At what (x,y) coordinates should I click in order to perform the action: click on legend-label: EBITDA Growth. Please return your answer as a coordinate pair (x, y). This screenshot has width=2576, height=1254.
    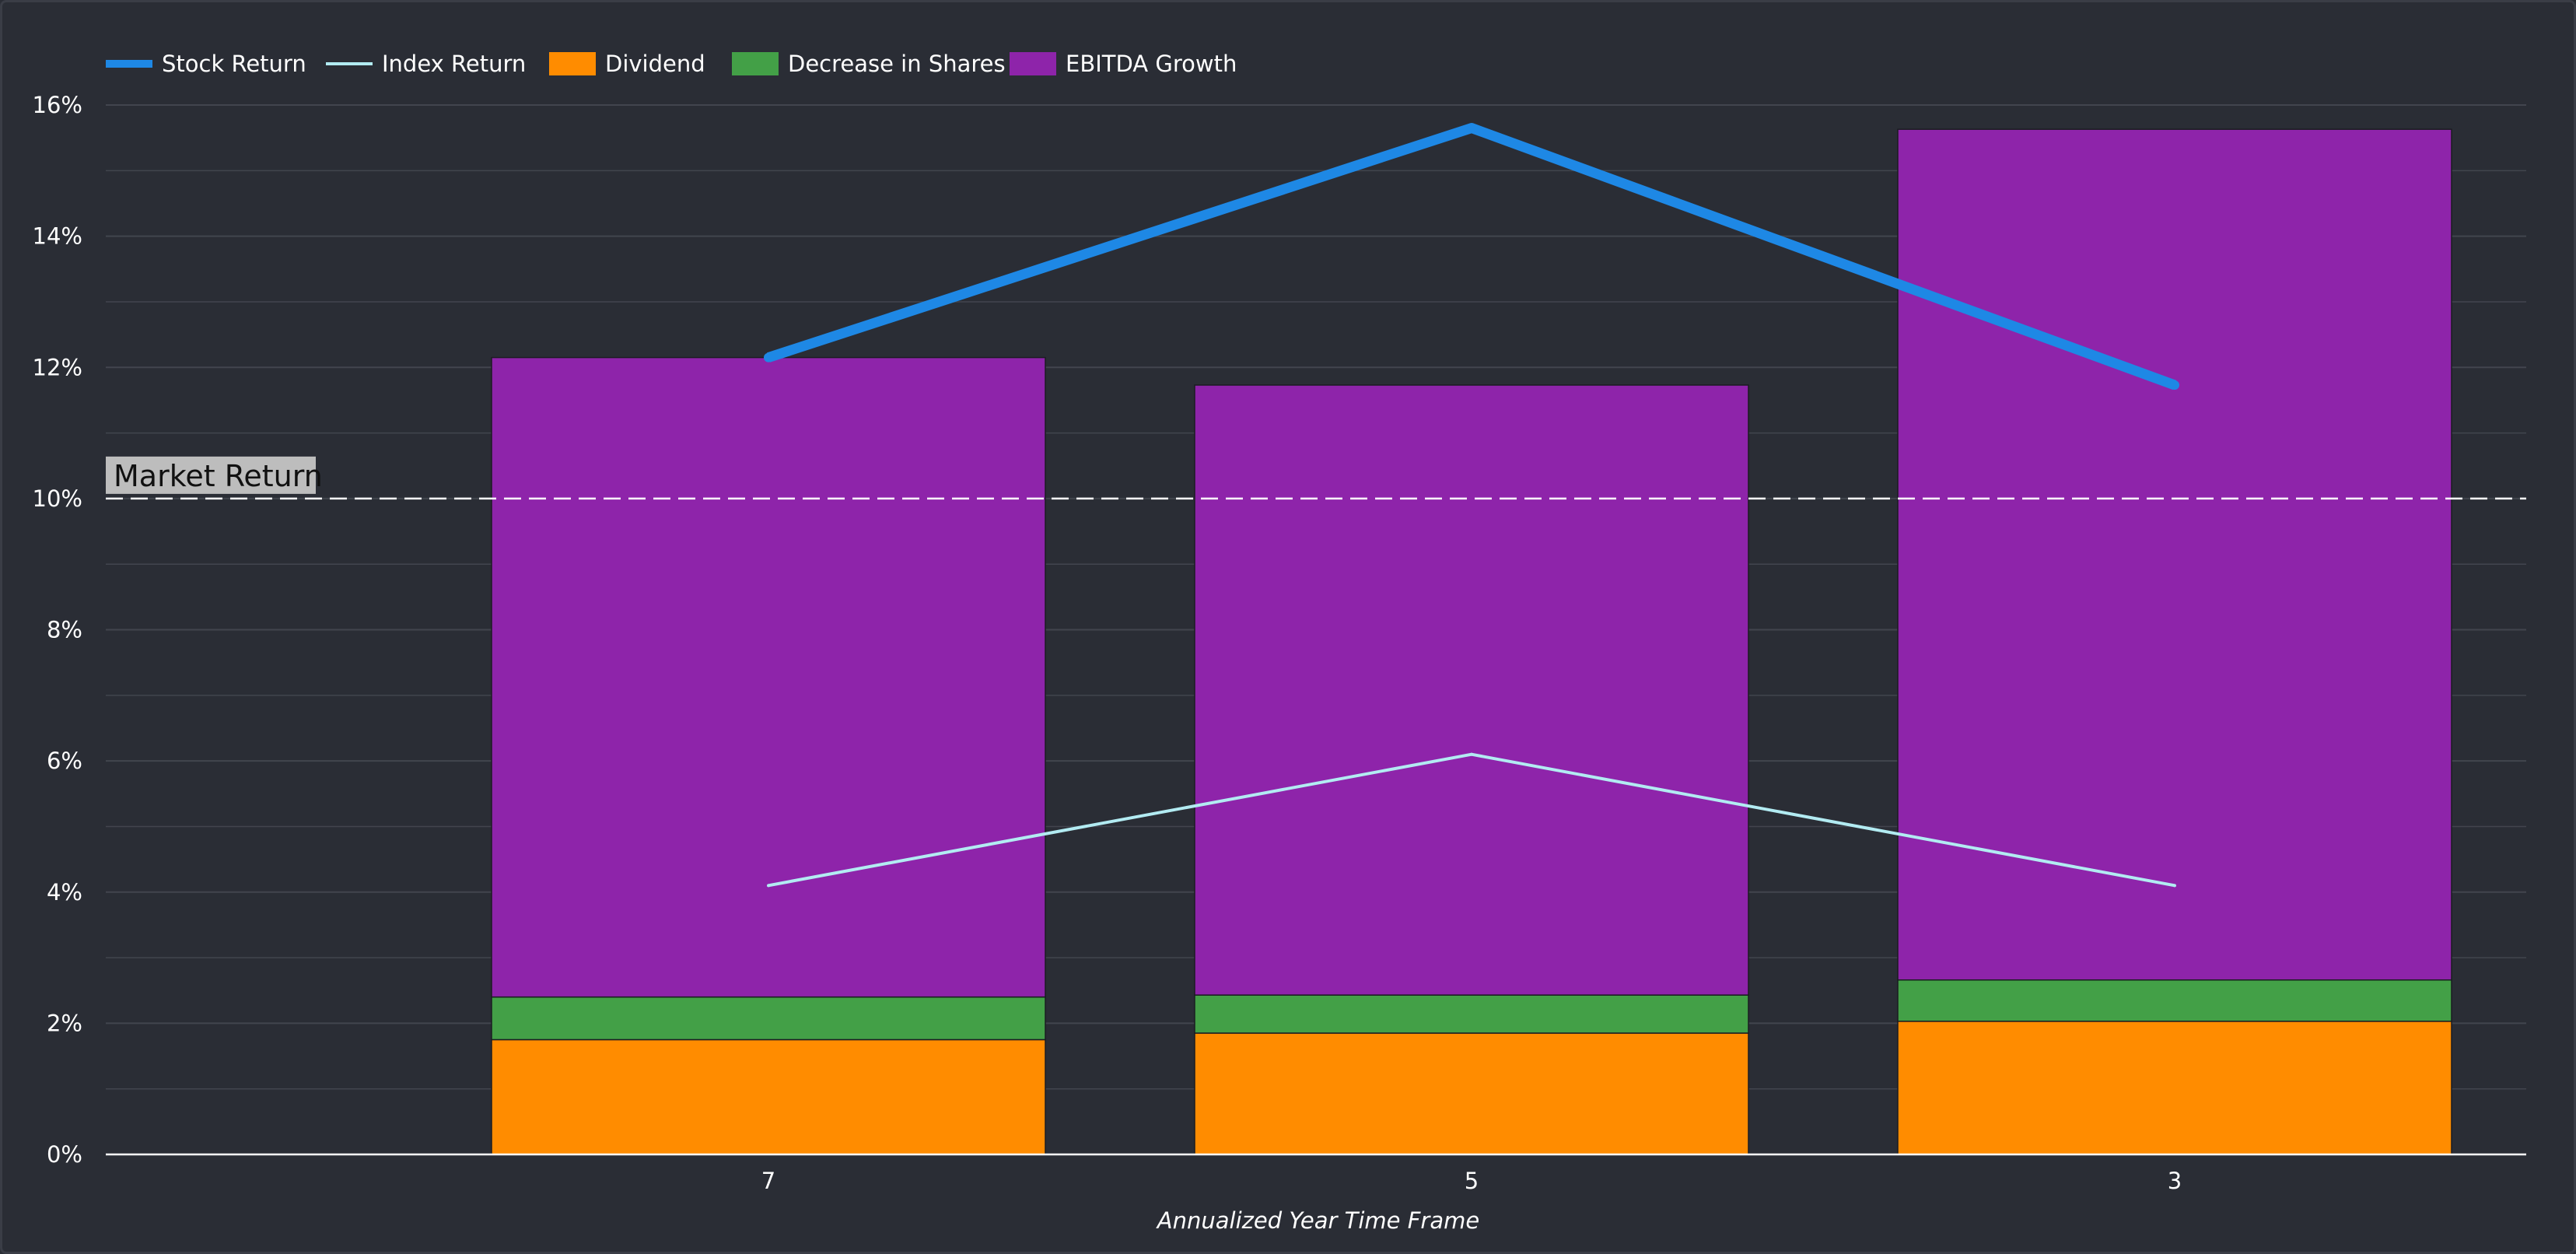
    Looking at the image, I should click on (1151, 64).